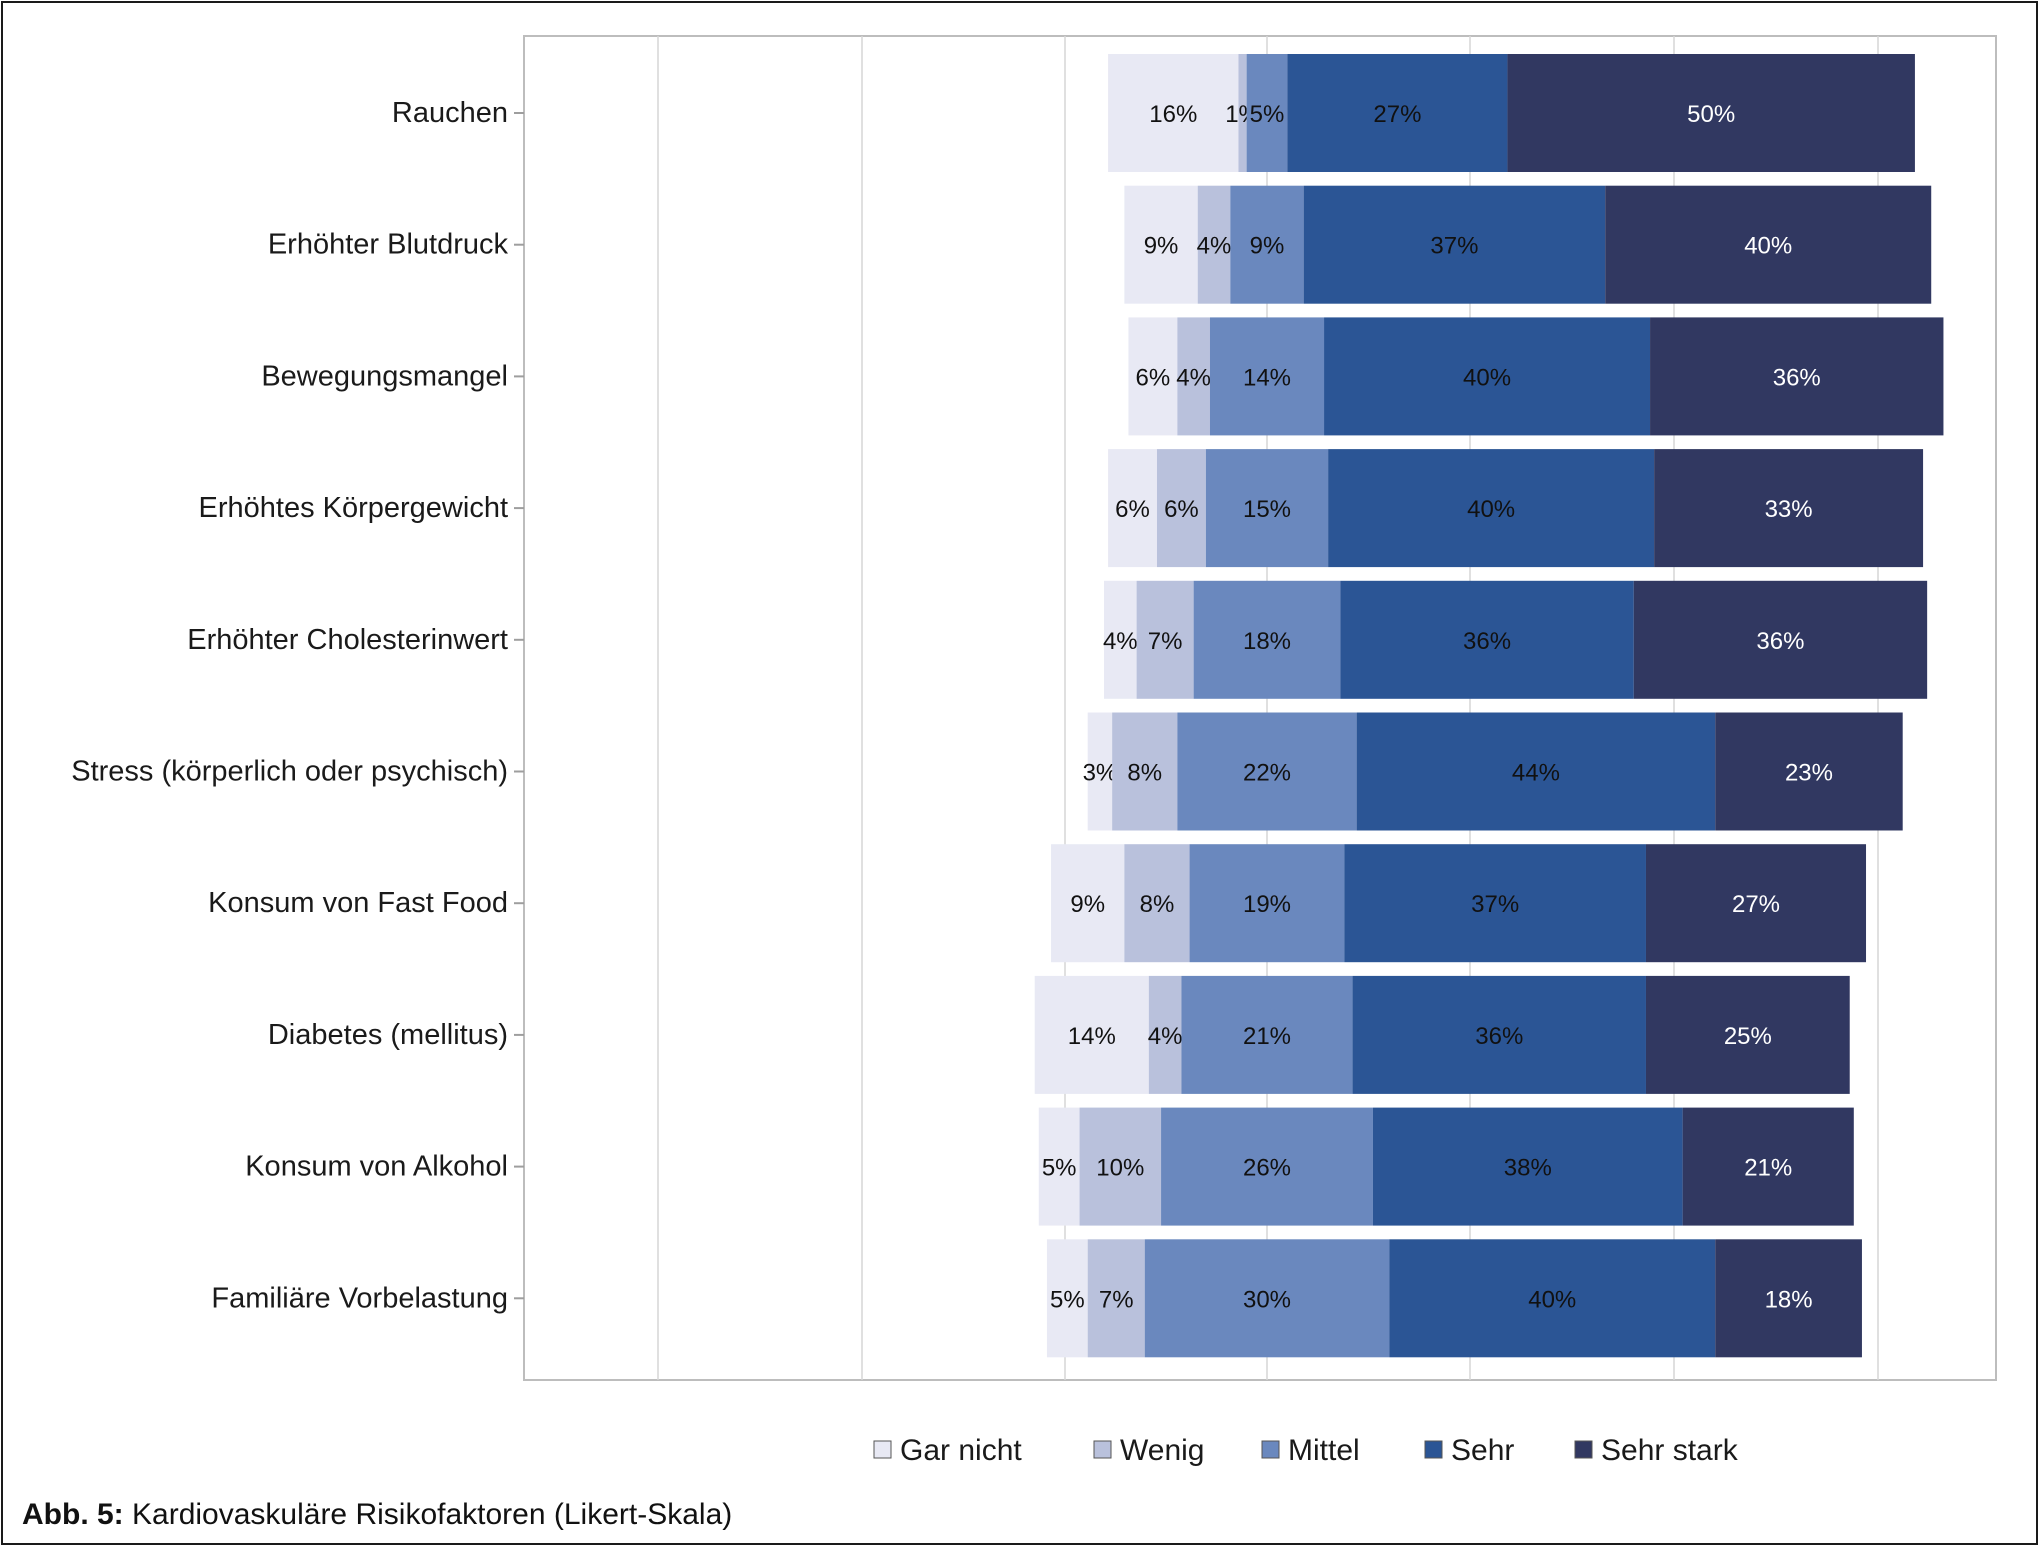  I want to click on bar-row-3: 6% 4% 14% 40% 36%, so click(1536, 376).